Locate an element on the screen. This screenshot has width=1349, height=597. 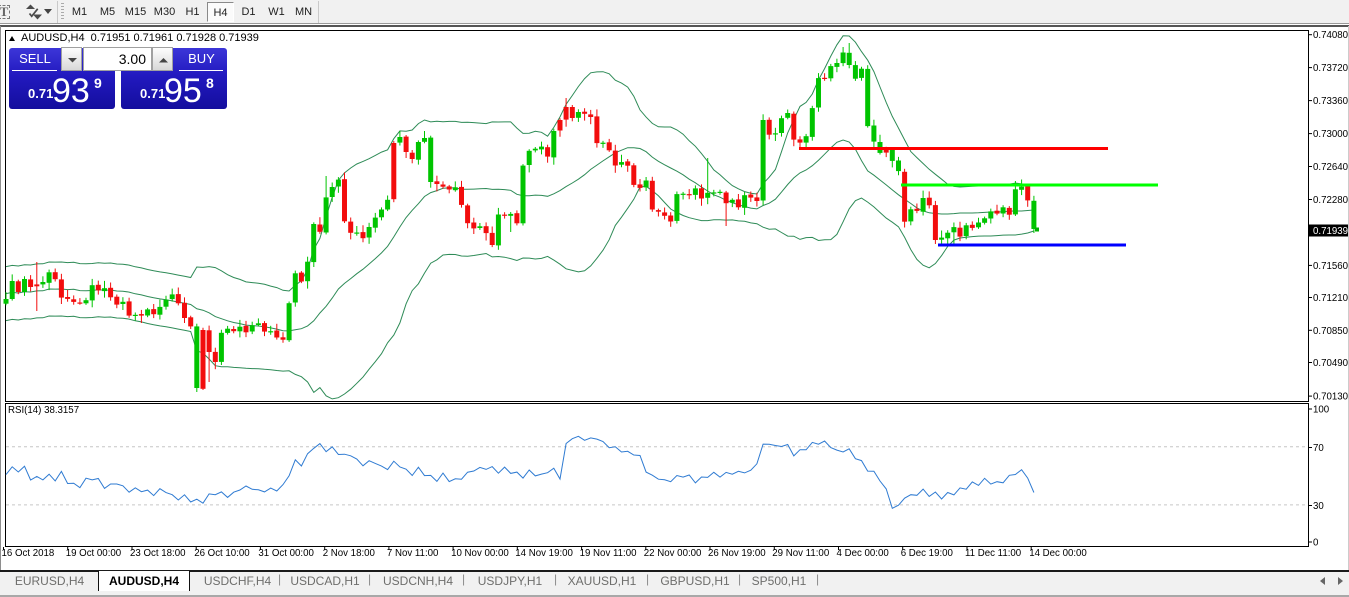
svg-text: 10 Nov 00:00 is located at coordinates (480, 553).